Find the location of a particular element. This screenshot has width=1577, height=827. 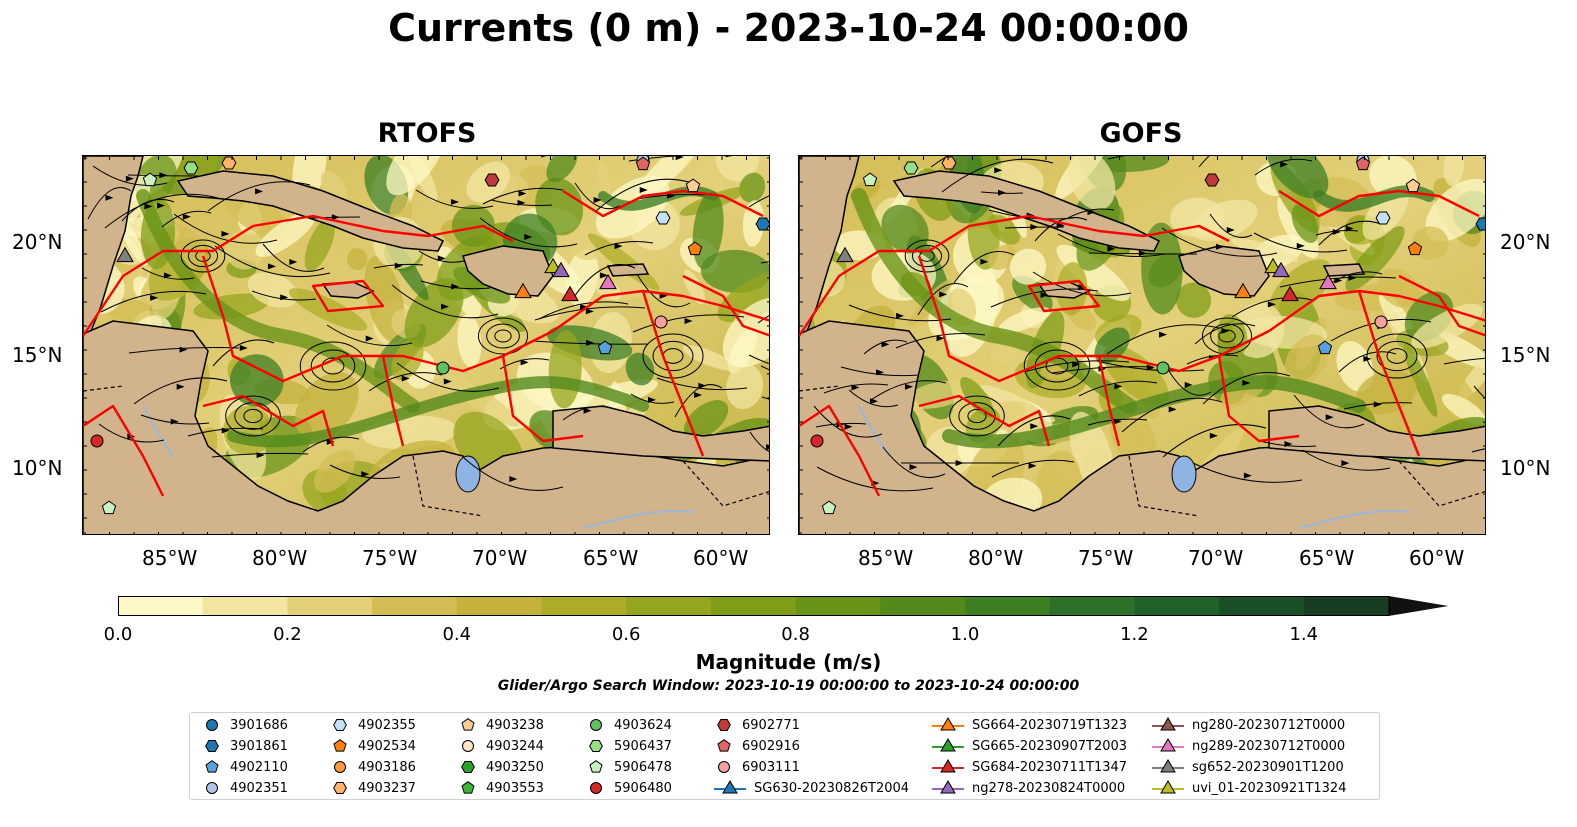

legend-entry: 4903624 is located at coordinates (628, 725).